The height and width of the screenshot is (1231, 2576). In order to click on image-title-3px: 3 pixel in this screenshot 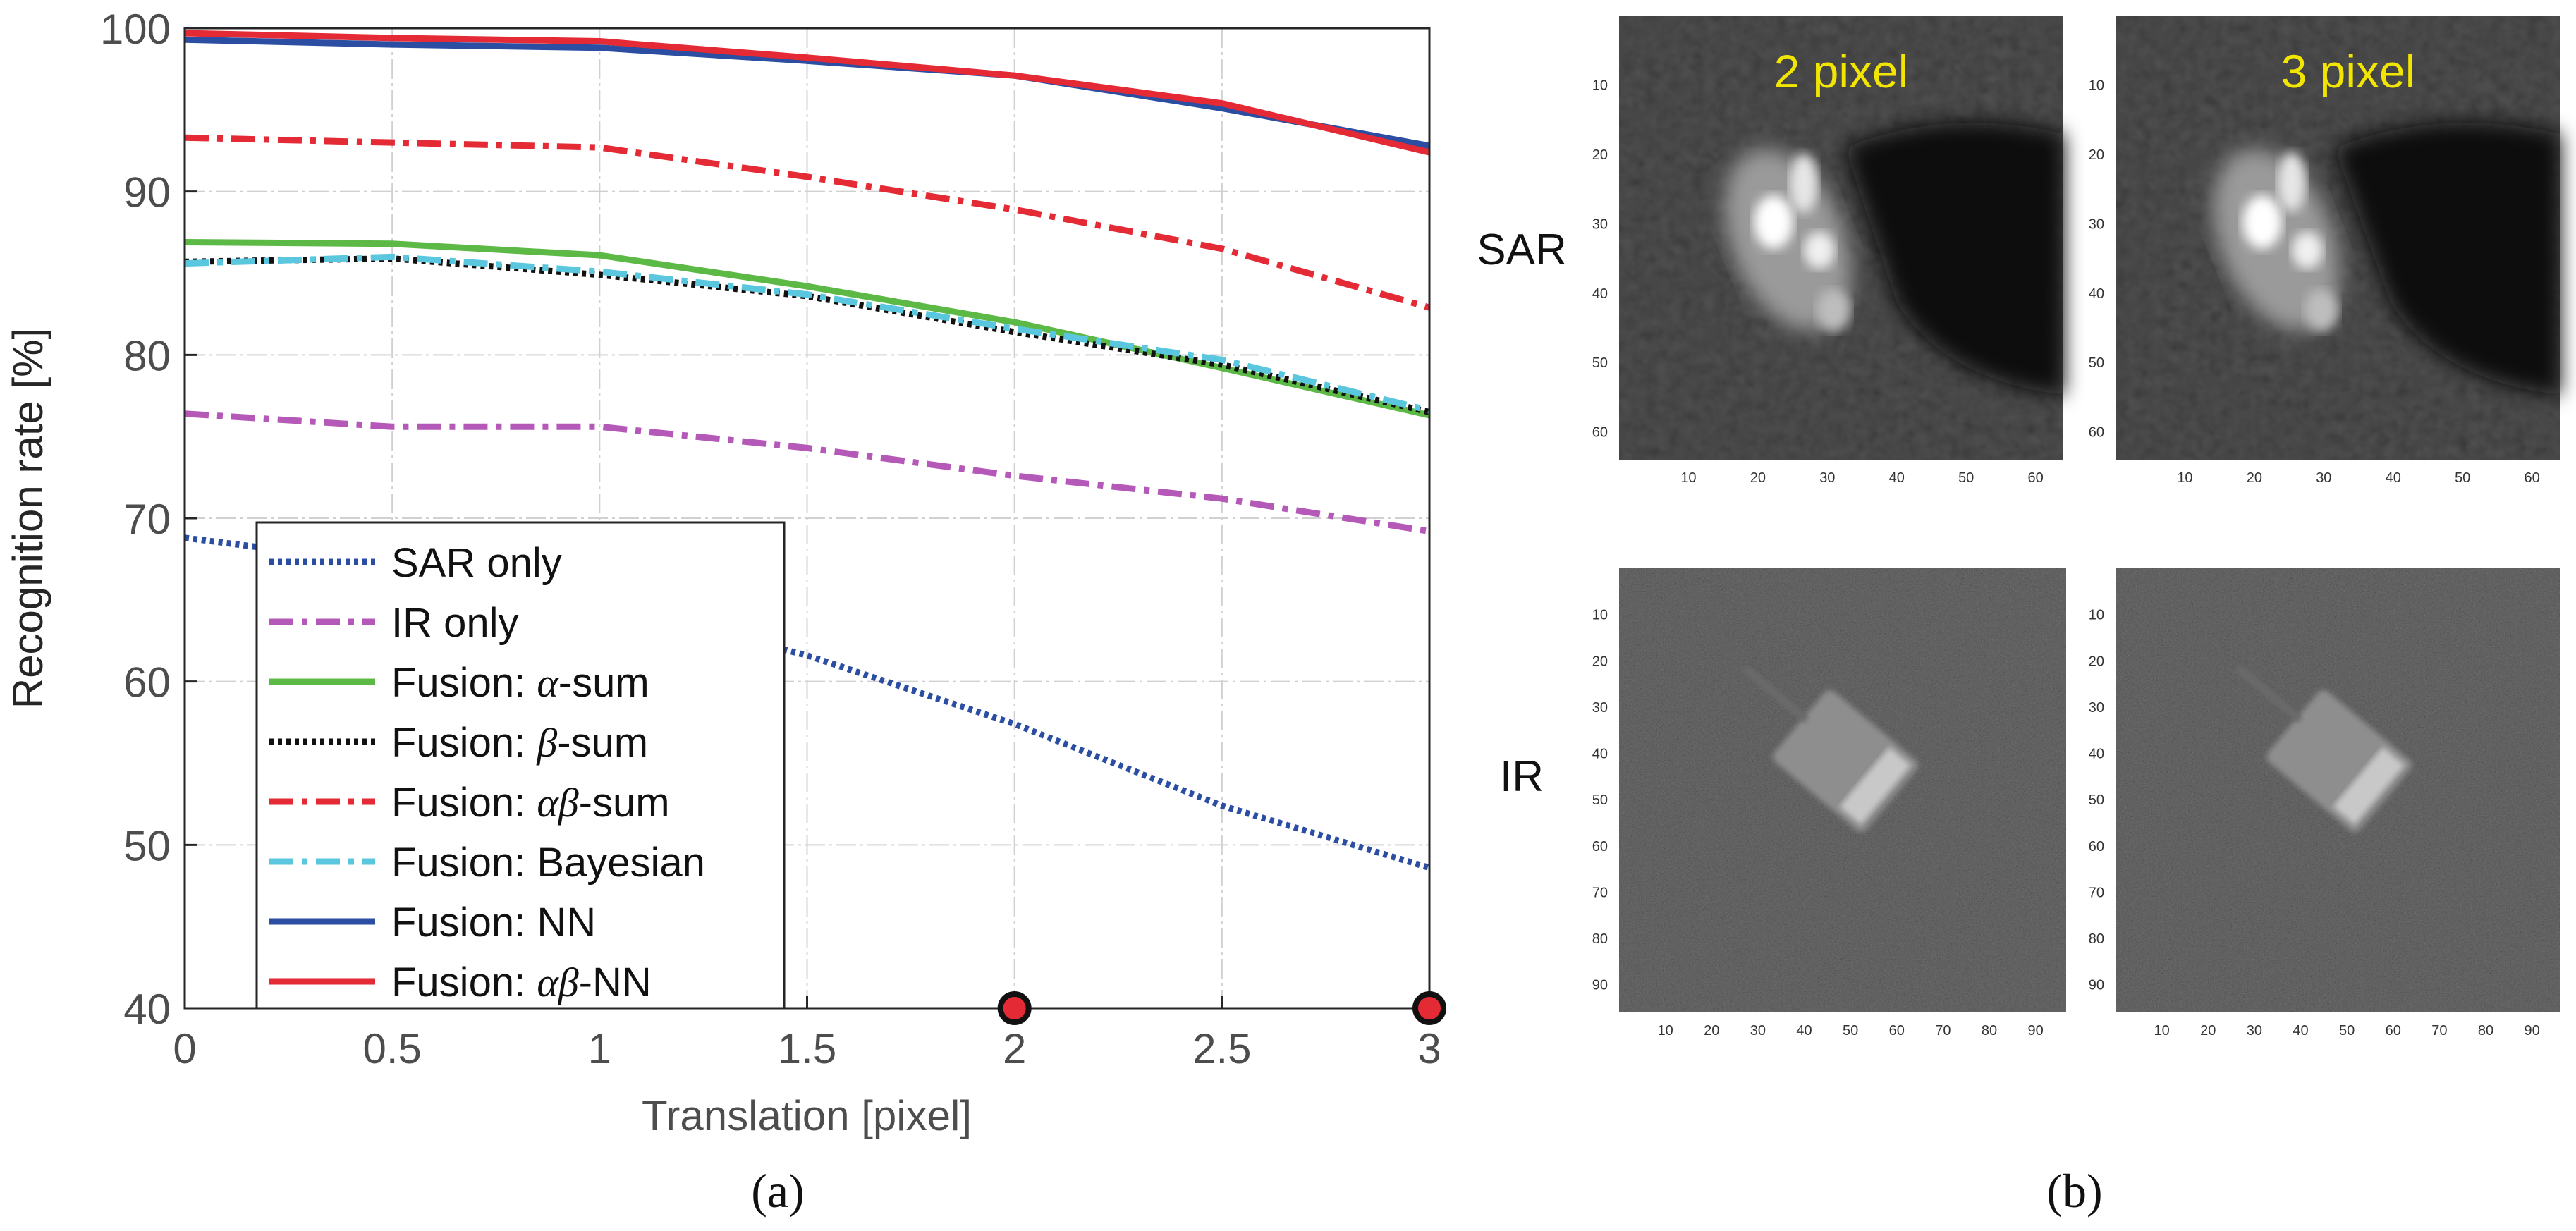, I will do `click(2349, 71)`.